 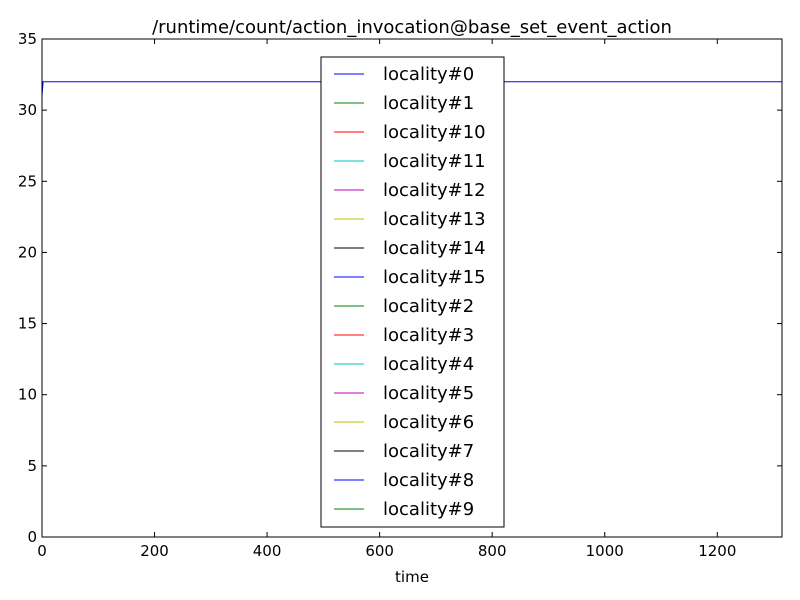 What do you see at coordinates (434, 132) in the screenshot?
I see `legend-label-2: locality#10` at bounding box center [434, 132].